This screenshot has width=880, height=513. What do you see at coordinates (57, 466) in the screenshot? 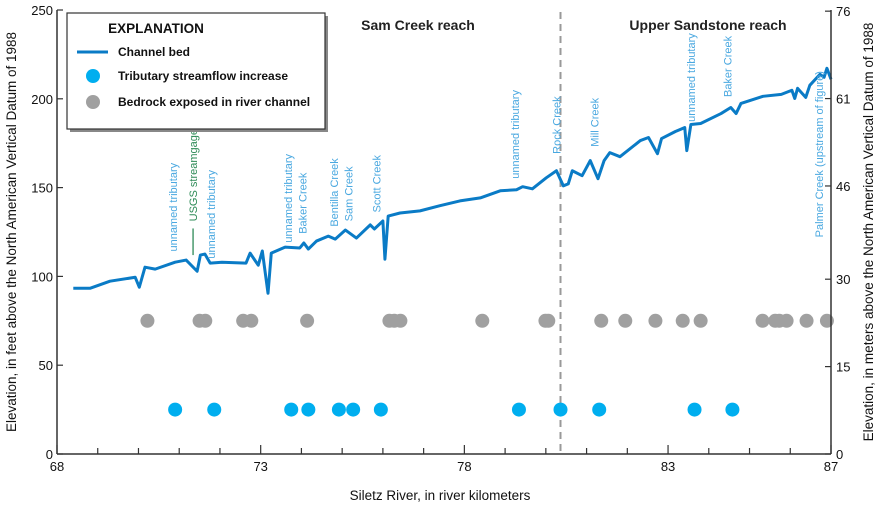
I see `x-tick-label: 68` at bounding box center [57, 466].